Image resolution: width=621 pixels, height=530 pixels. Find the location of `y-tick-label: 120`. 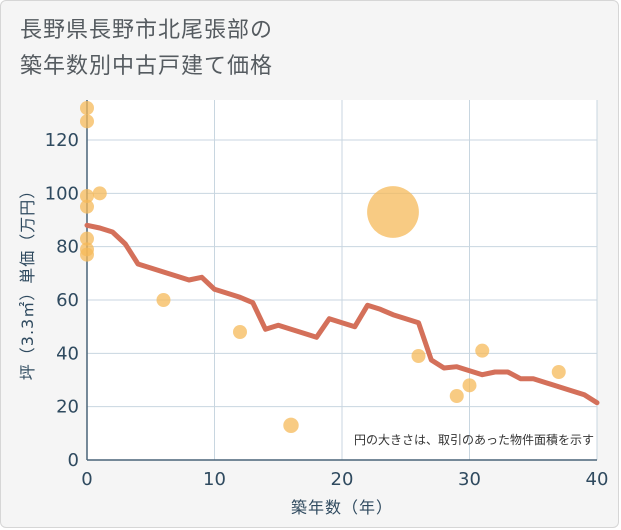

y-tick-label: 120 is located at coordinates (62, 140).